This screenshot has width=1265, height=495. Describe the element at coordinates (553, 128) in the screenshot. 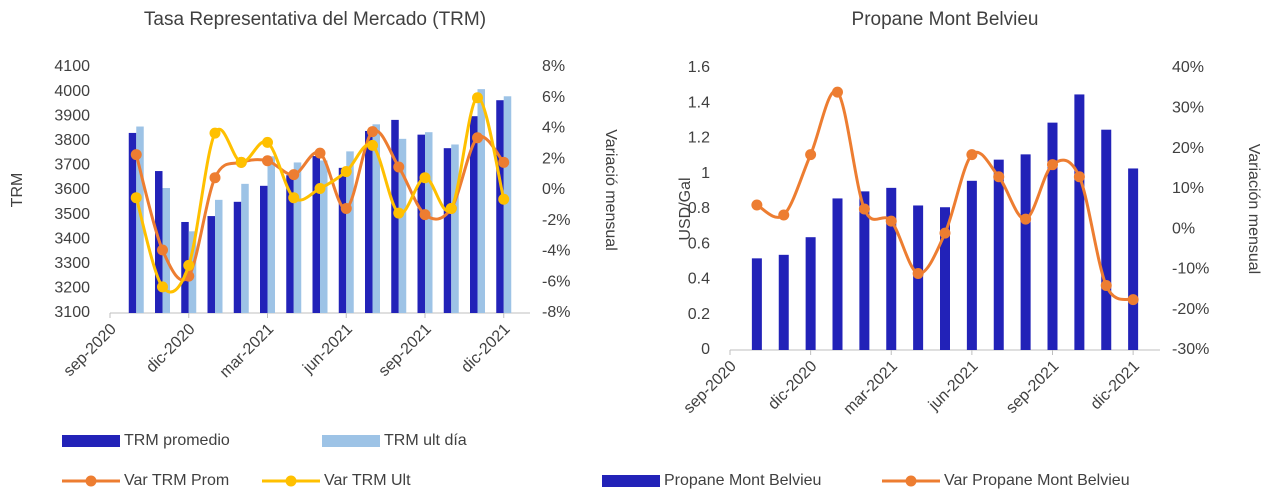

I see `y2-tick-label: 4%` at that location.